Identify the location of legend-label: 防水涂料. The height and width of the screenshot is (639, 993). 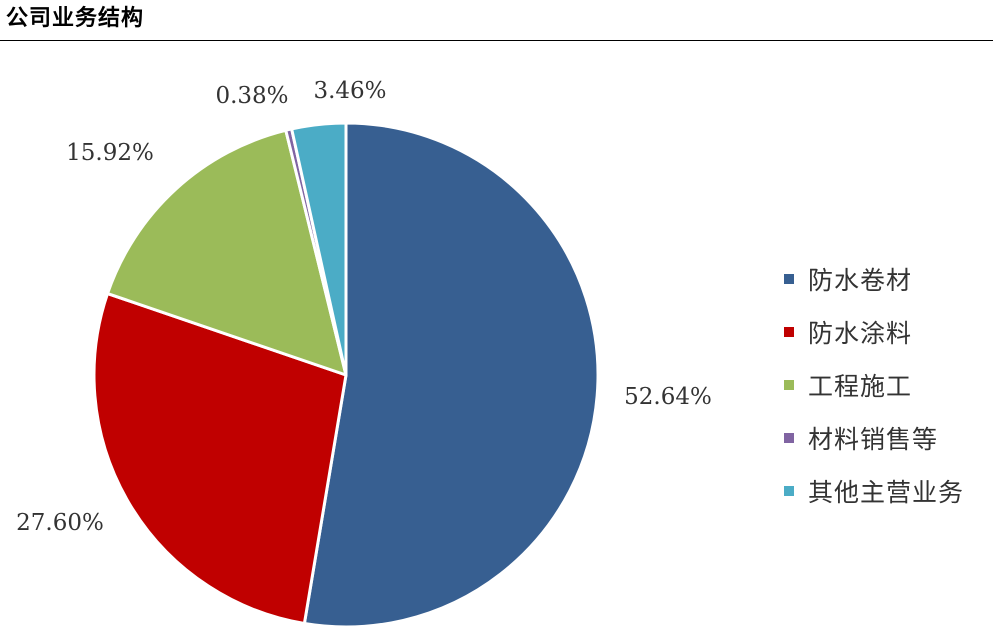
(860, 333).